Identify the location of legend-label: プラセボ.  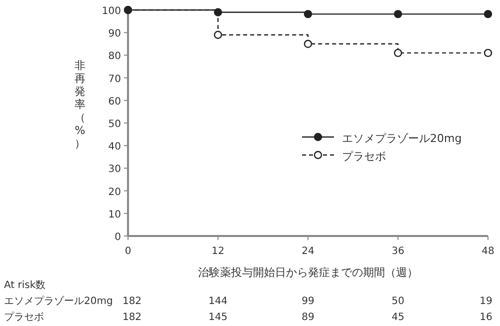
(364, 156).